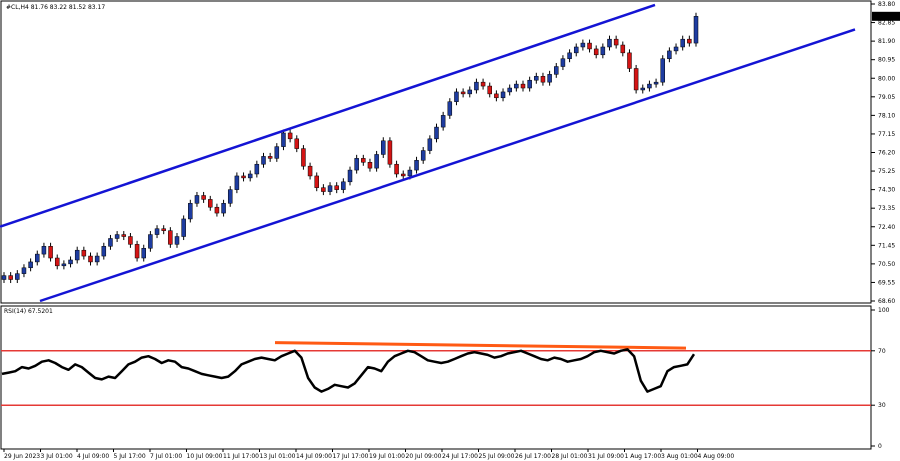  Describe the element at coordinates (93, 456) in the screenshot. I see `time-tick-label: 4 Jul 09:00` at that location.